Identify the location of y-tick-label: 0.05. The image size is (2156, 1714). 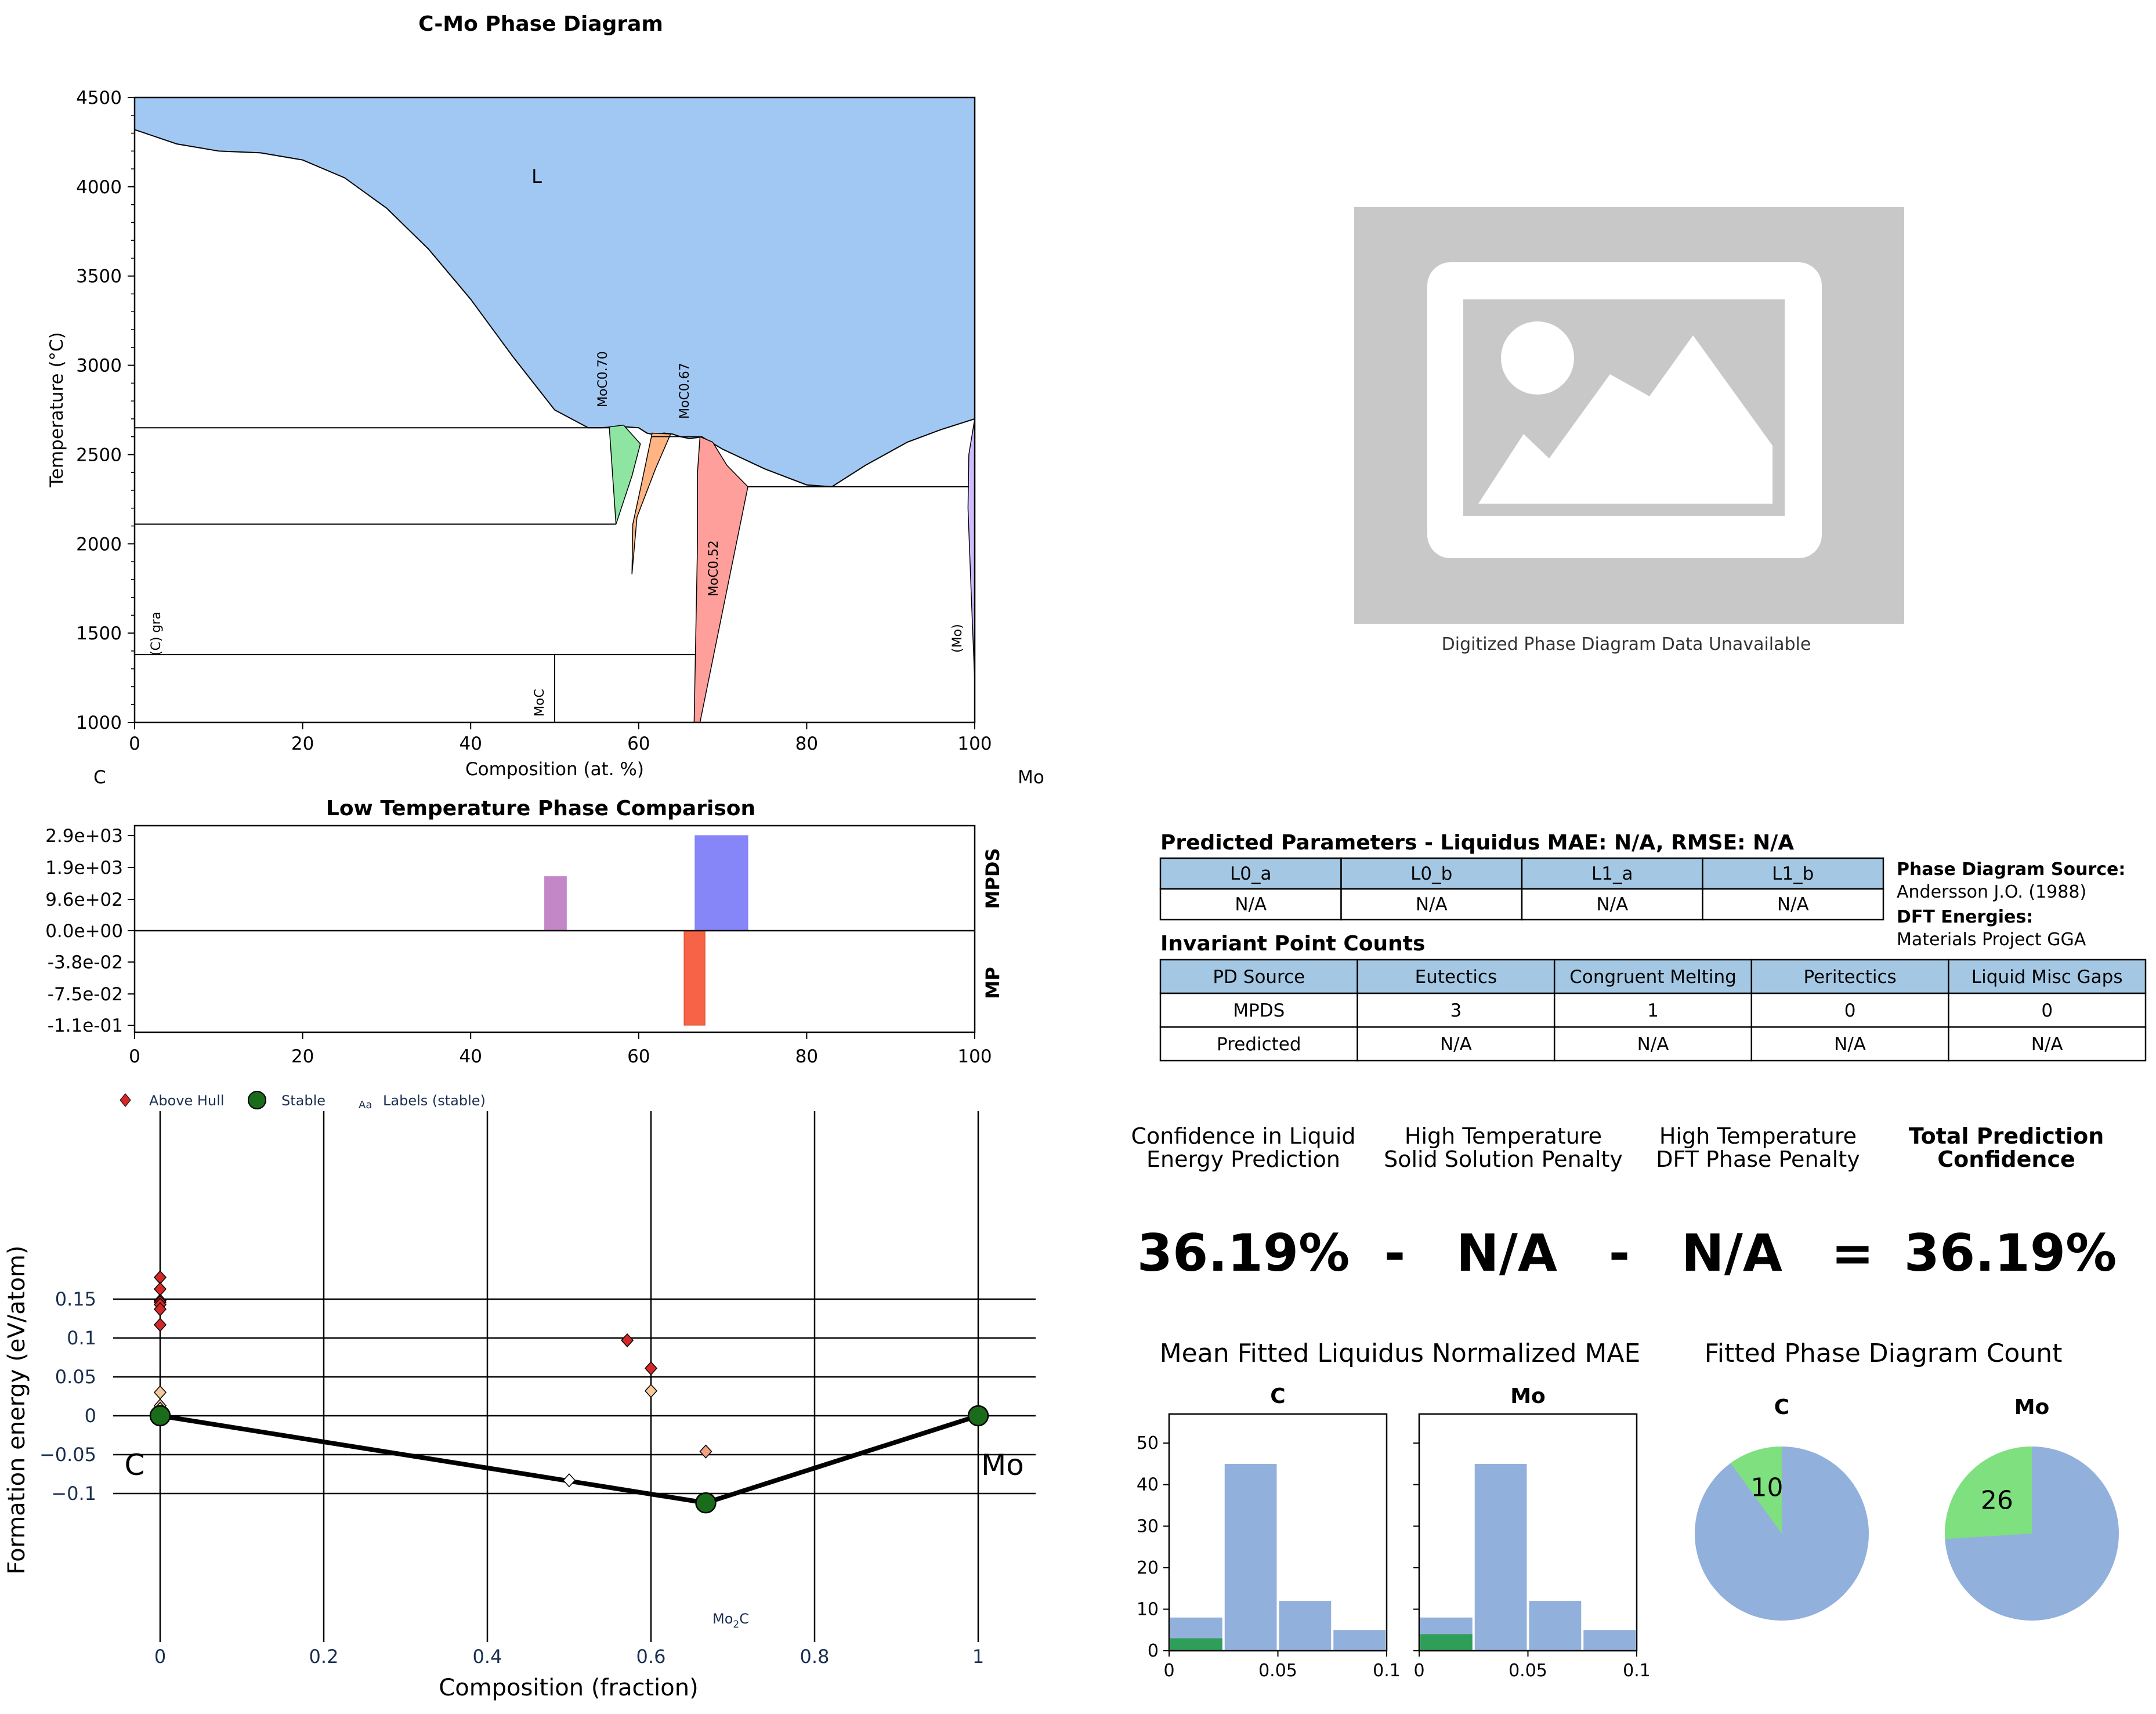
(75, 1377).